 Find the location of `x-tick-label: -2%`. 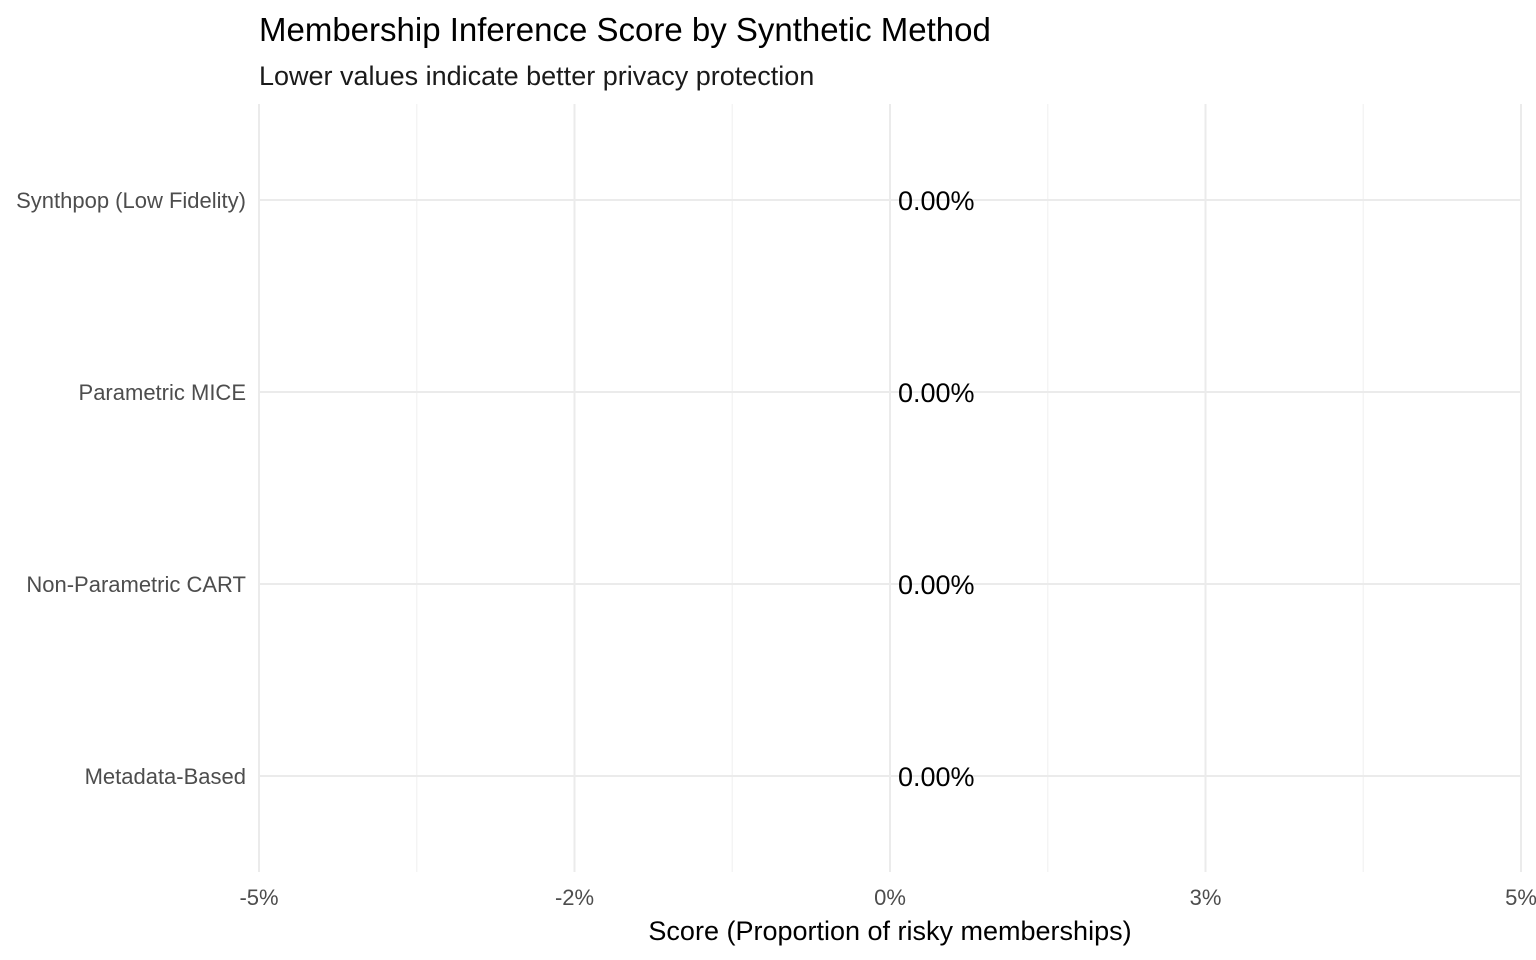

x-tick-label: -2% is located at coordinates (574, 897).